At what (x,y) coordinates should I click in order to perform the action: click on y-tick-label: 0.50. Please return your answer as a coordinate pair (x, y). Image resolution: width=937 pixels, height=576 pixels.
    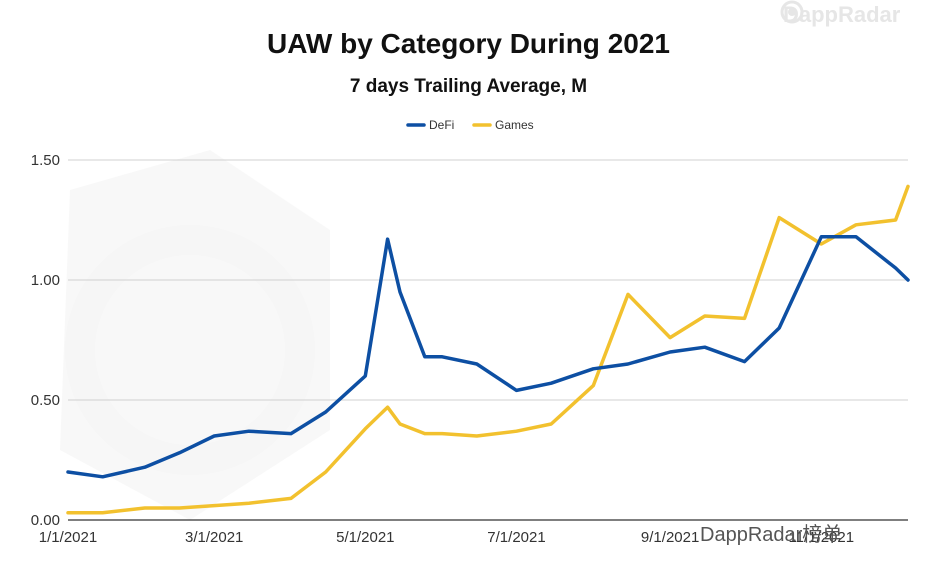
    Looking at the image, I should click on (45, 400).